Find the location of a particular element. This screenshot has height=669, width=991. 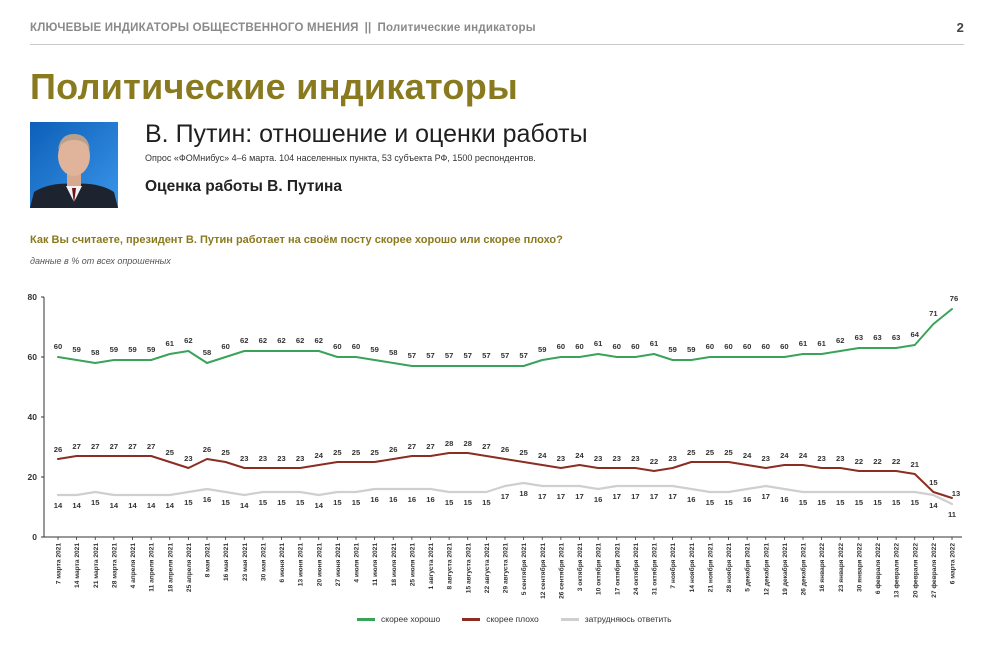

y-tick-label: 20 is located at coordinates (33, 477).